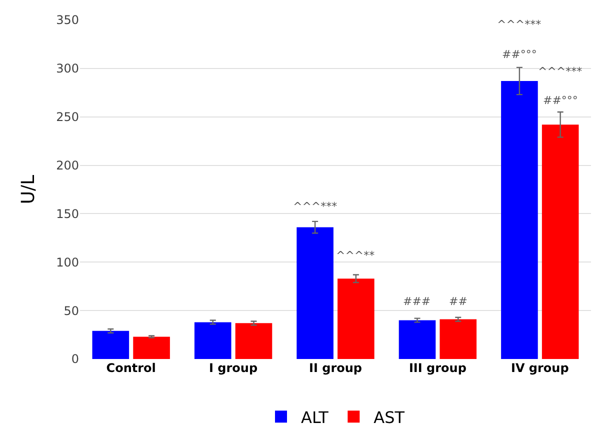  I want to click on x-tick-label: Control, so click(131, 368).